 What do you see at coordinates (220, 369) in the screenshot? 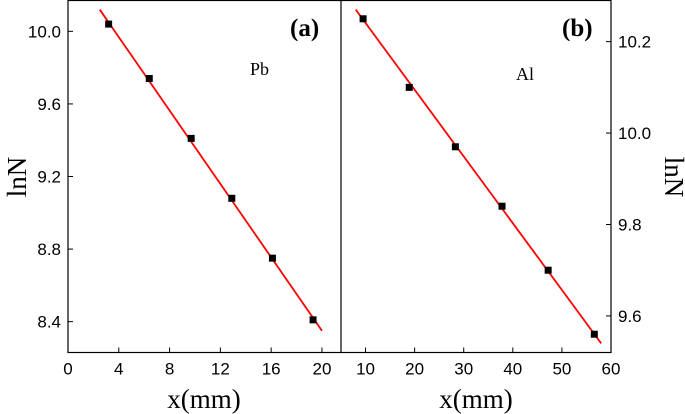
I see `x-tick-label: 12` at bounding box center [220, 369].